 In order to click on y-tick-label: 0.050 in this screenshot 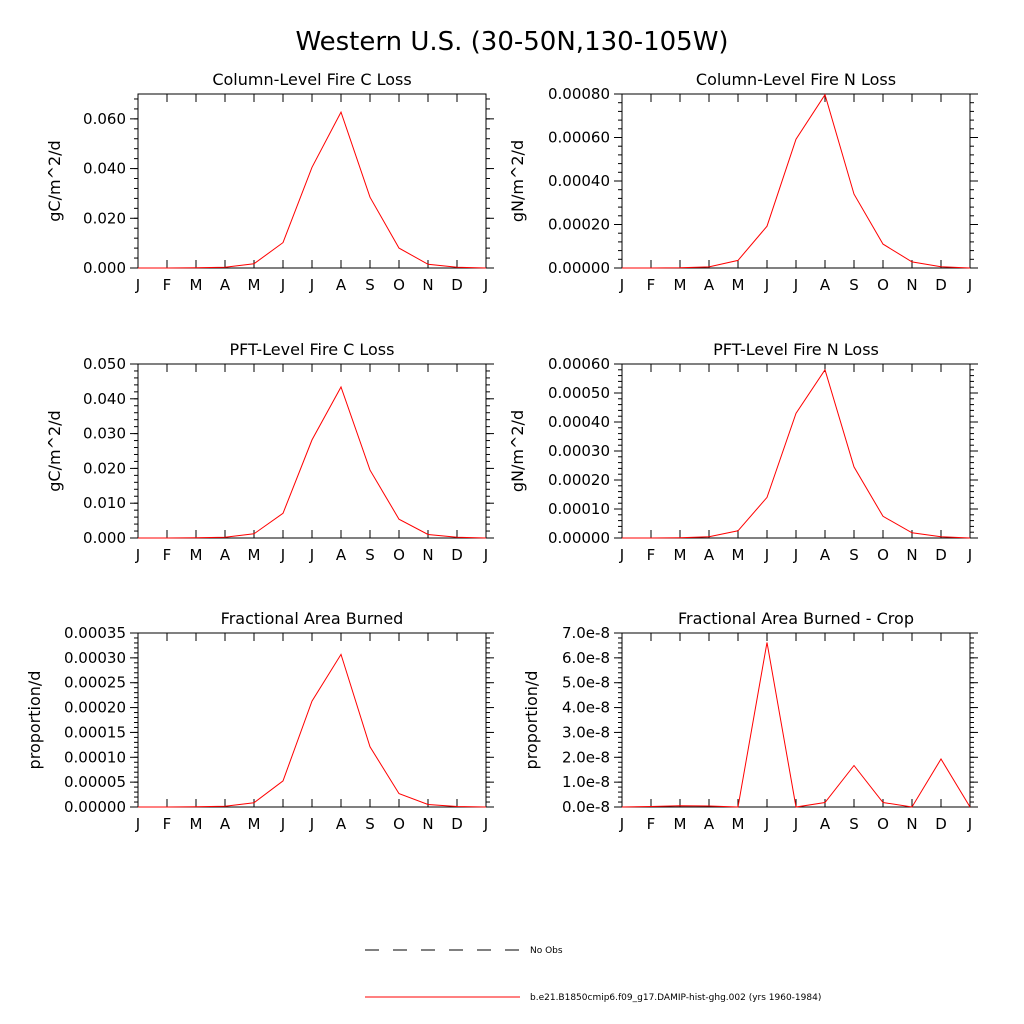, I will do `click(104, 364)`.